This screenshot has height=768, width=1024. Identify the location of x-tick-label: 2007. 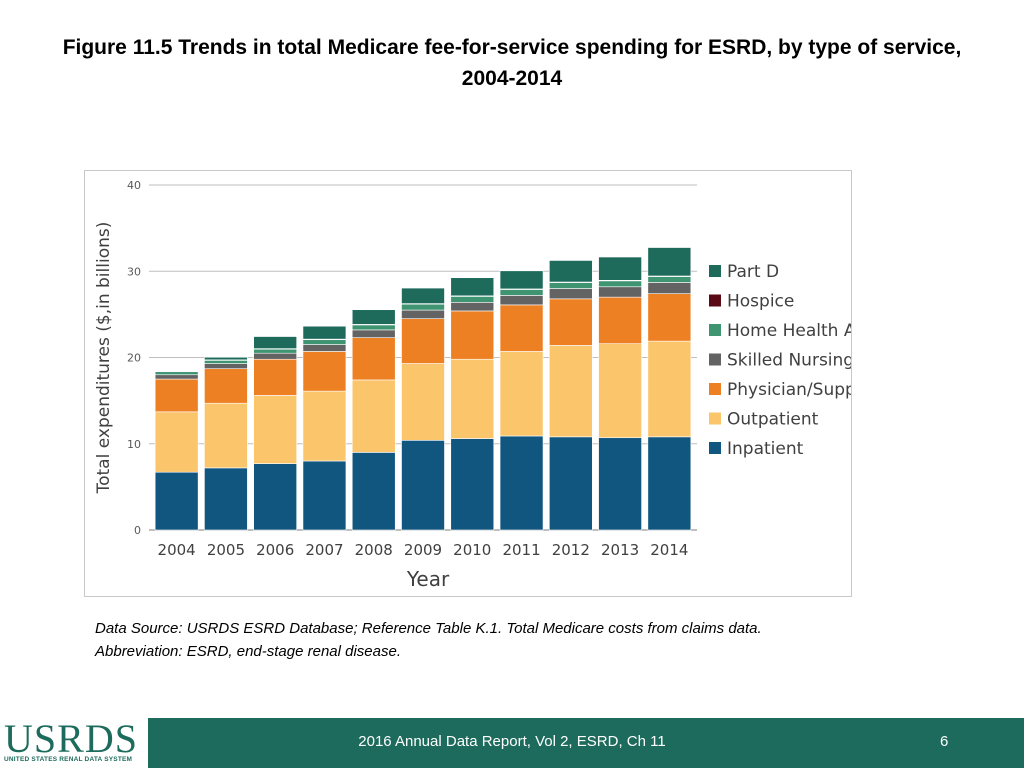
(324, 550).